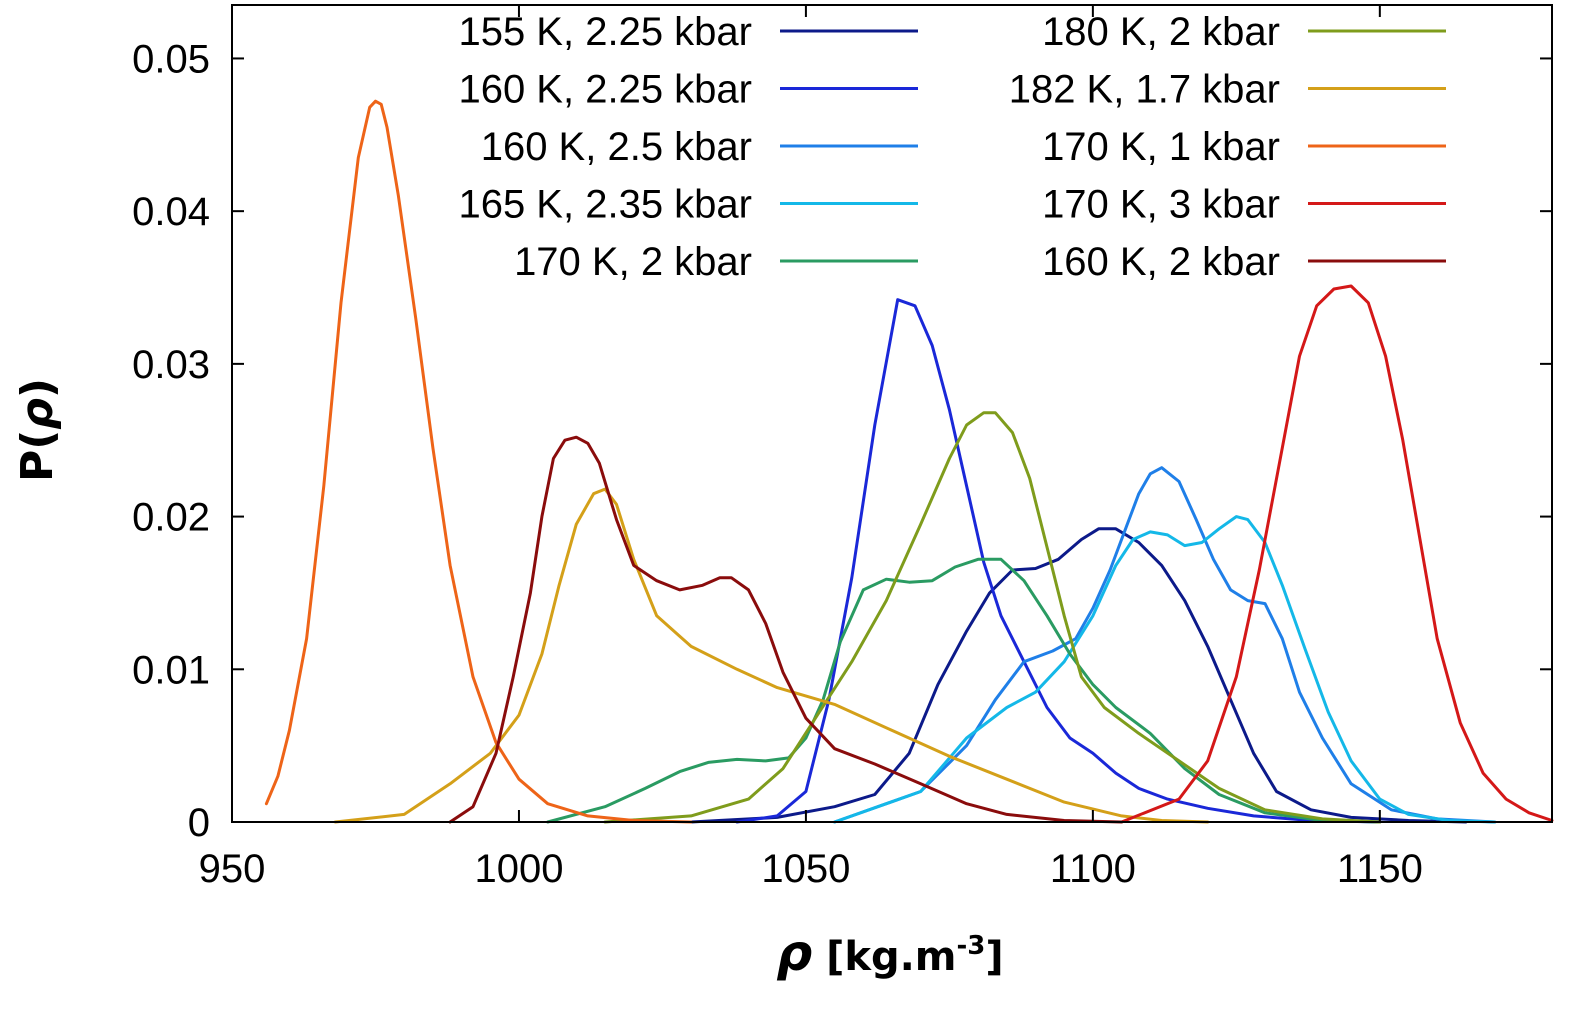 The image size is (1590, 1010). Describe the element at coordinates (37, 414) in the screenshot. I see `y-axis-title-symbol: ρ` at that location.